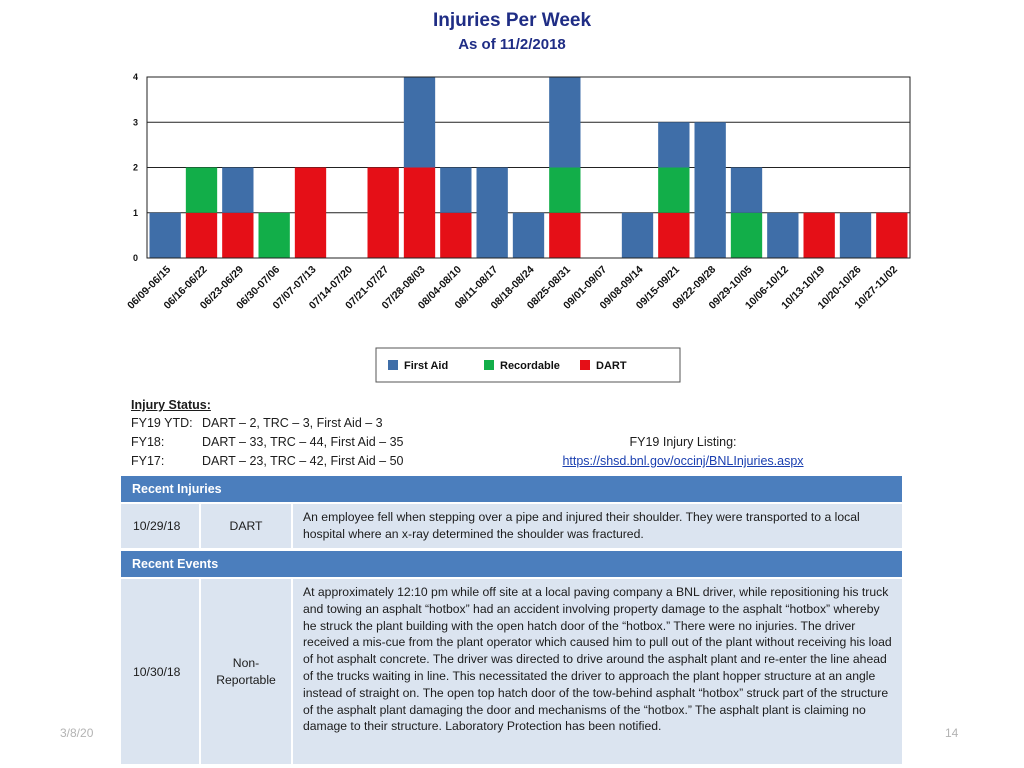 The height and width of the screenshot is (768, 1024). What do you see at coordinates (171, 405) in the screenshot?
I see `injury-status-heading: Injury Status:` at bounding box center [171, 405].